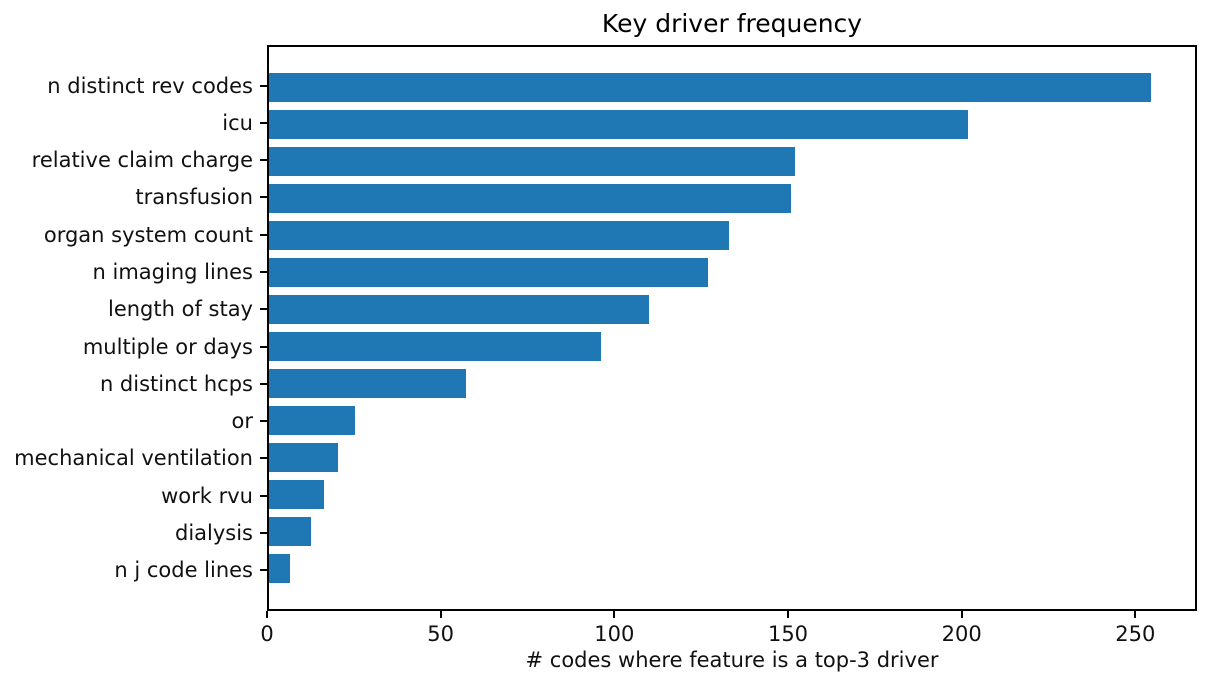  I want to click on x-tick-label: 200, so click(961, 634).